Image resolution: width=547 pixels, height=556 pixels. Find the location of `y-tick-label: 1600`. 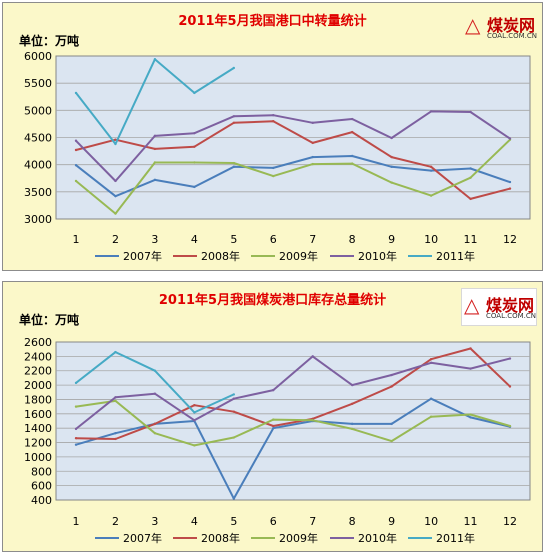

y-tick-label: 1600 is located at coordinates (38, 414).